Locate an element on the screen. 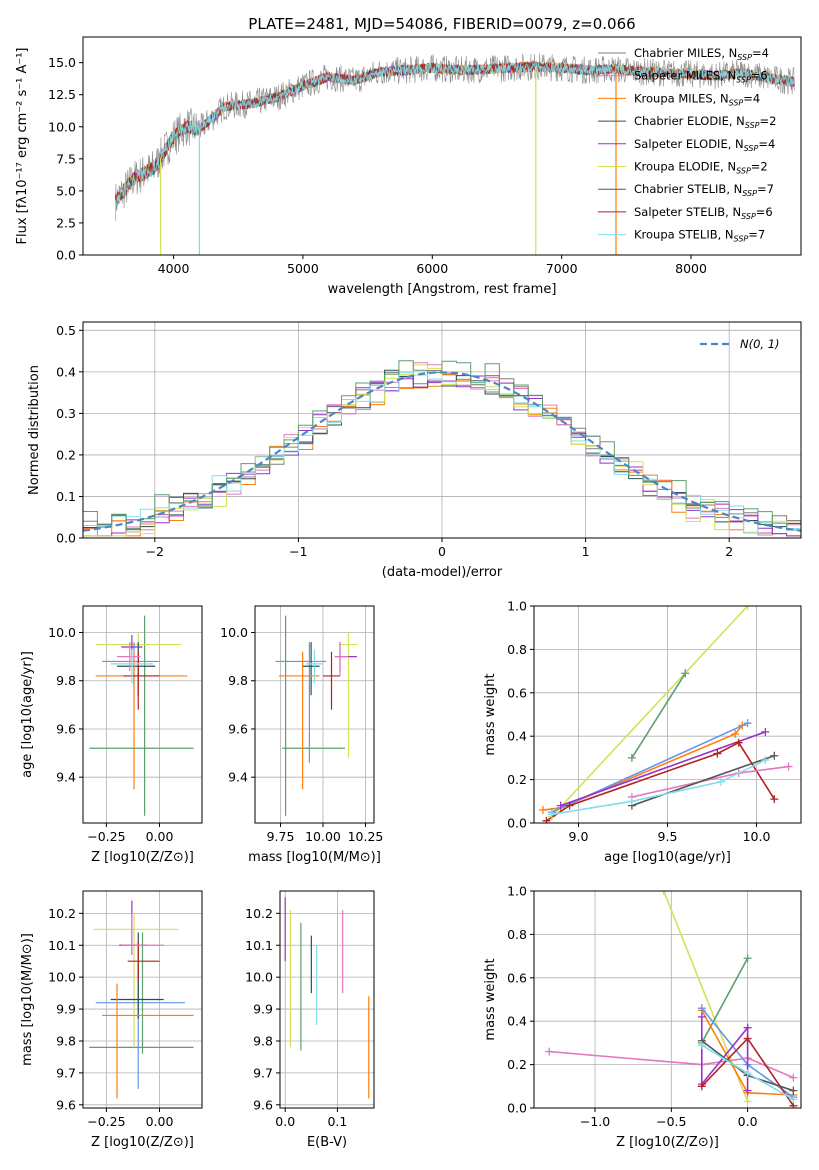 The image size is (819, 1170). x-tick-label: −1.0 is located at coordinates (595, 1121).